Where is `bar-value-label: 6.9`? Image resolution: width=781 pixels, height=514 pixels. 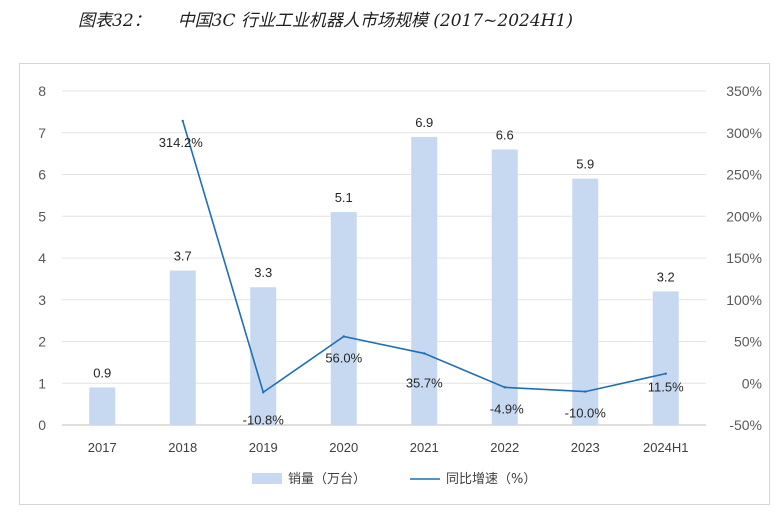
bar-value-label: 6.9 is located at coordinates (424, 122).